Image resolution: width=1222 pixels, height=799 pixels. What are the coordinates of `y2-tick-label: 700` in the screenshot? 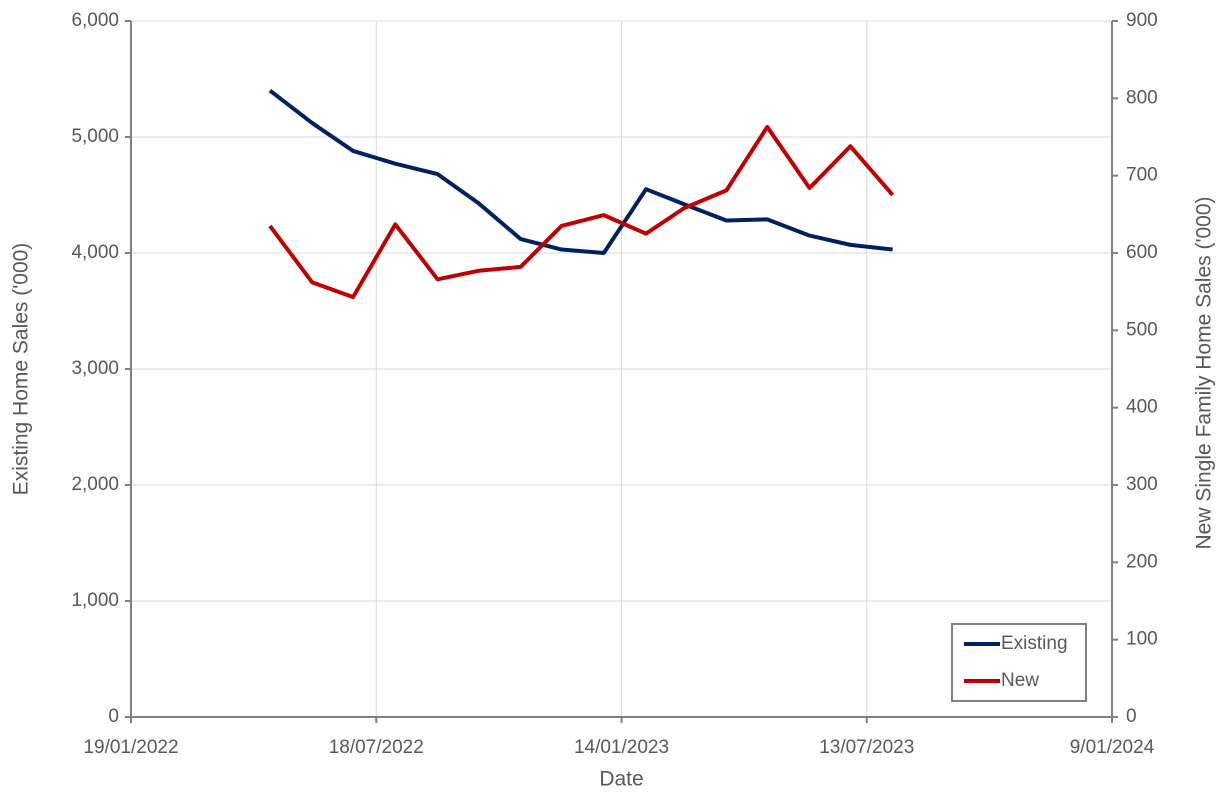 It's located at (1142, 175).